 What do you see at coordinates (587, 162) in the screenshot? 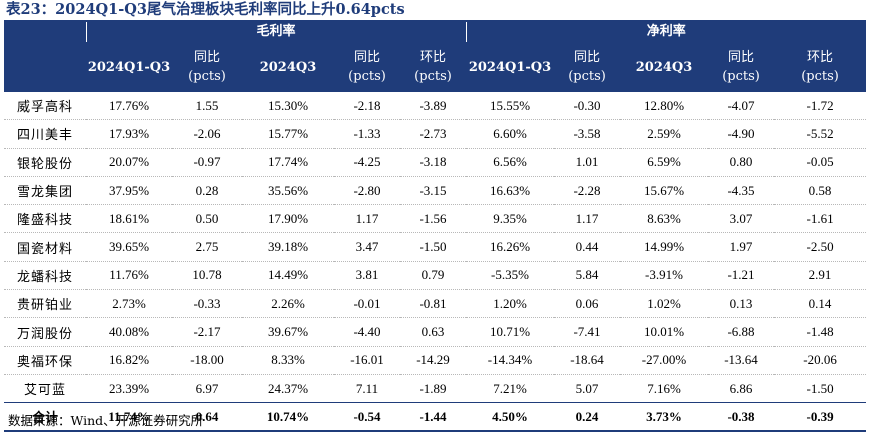
I see `value-cell-net-ytd-yoy: 1.01` at bounding box center [587, 162].